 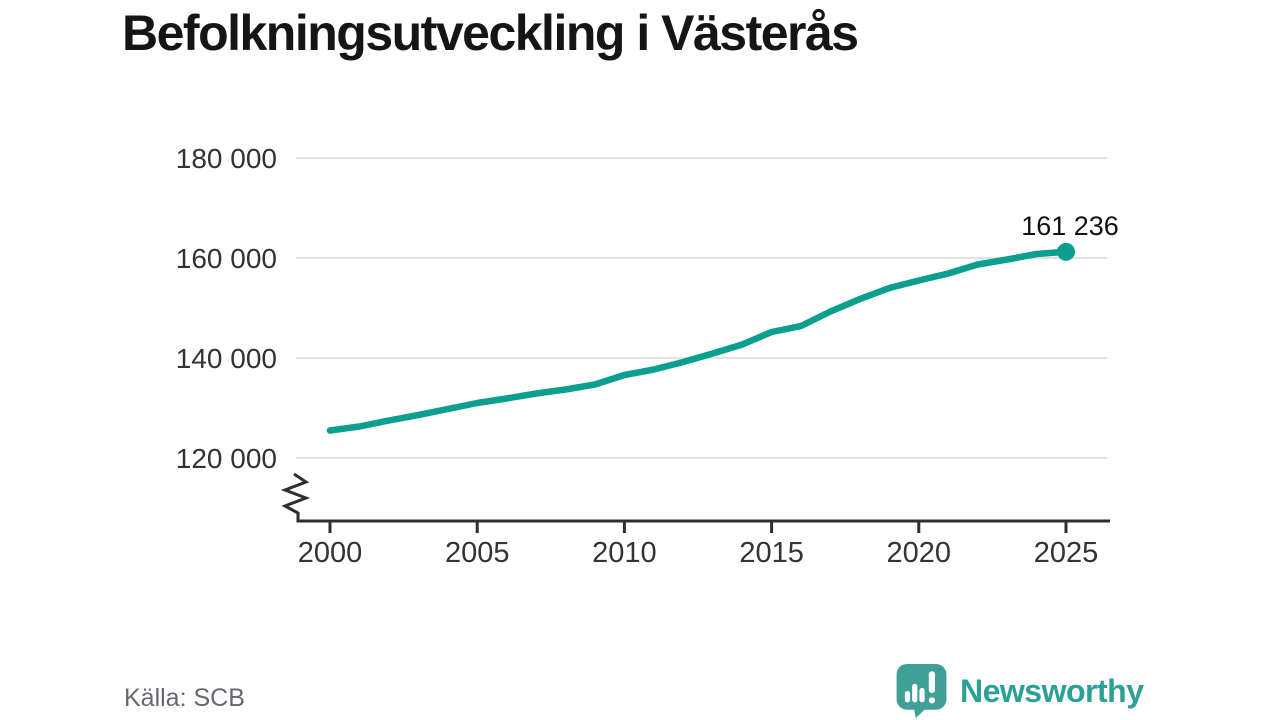 I want to click on newsworthy-logo: Newsworthy, so click(x=1020, y=691).